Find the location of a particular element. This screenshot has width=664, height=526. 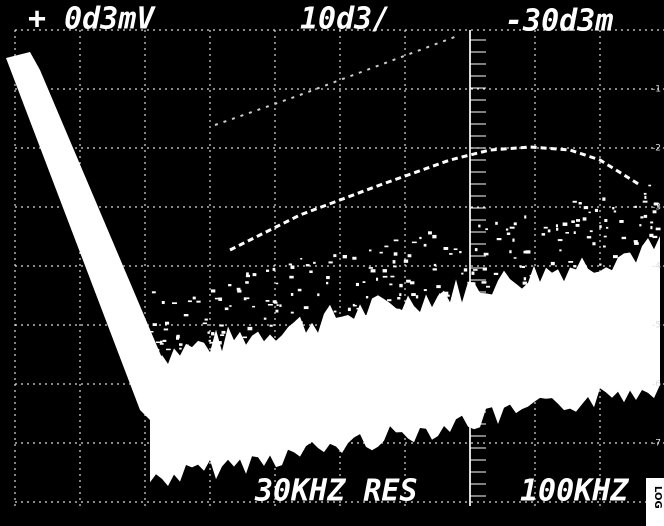

scale-mark: -6 is located at coordinates (656, 385).